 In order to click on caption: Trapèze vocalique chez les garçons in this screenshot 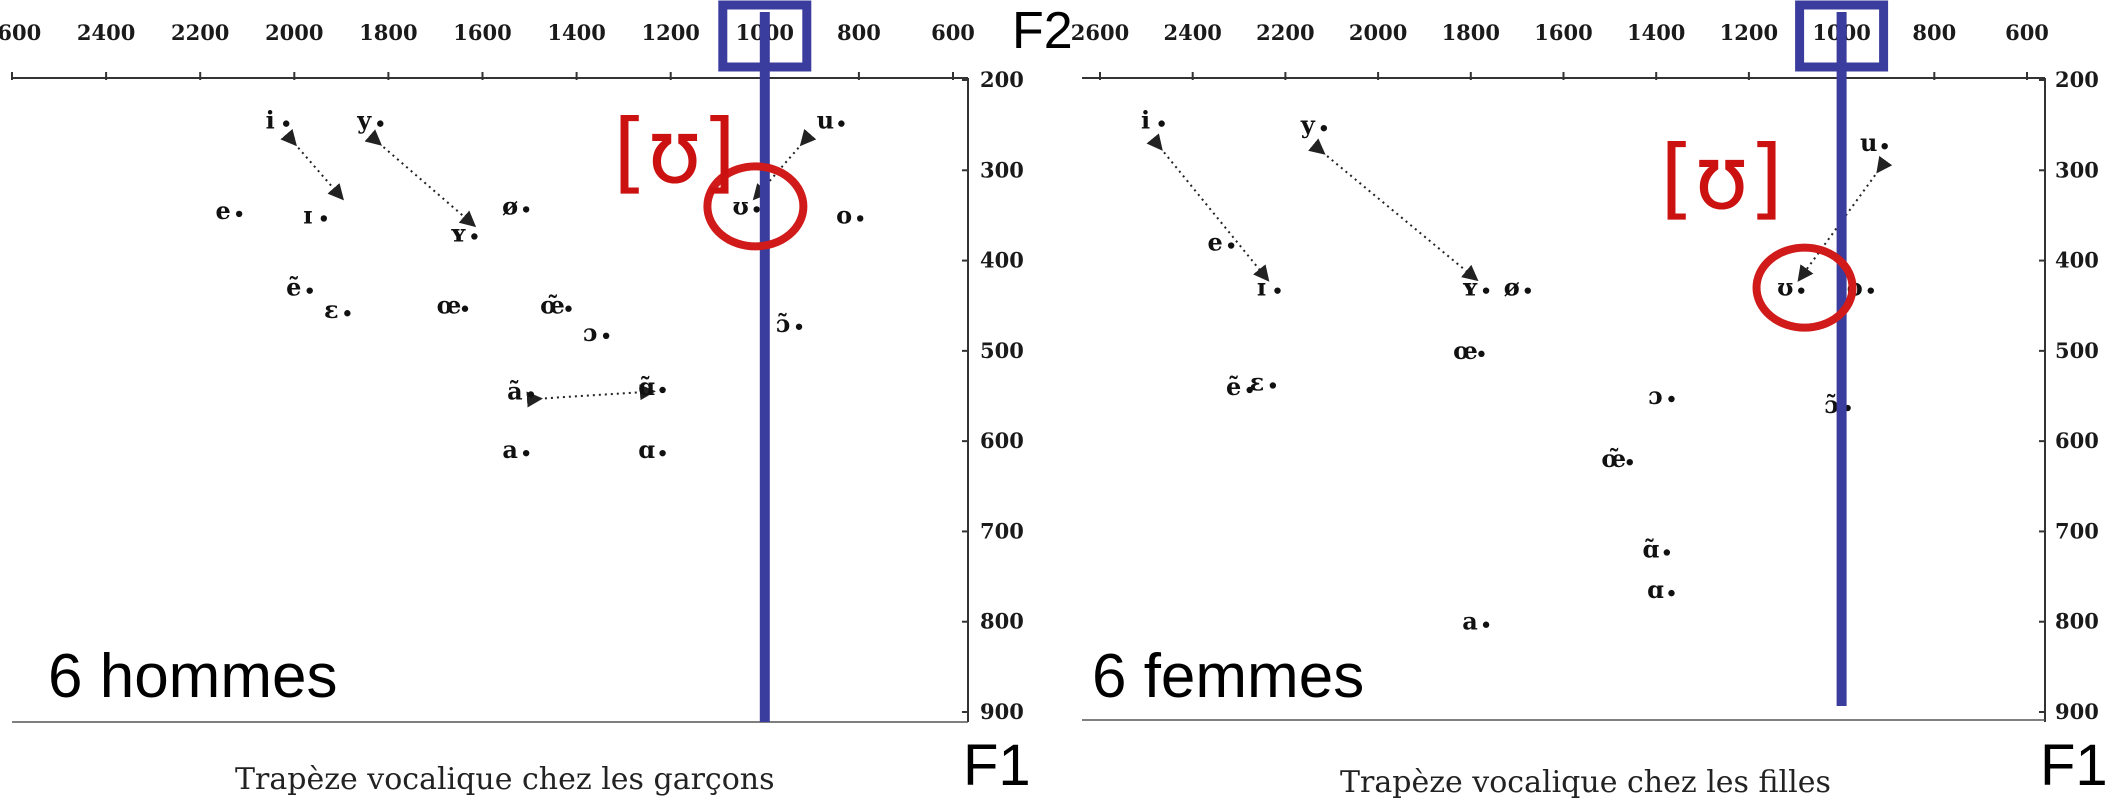, I will do `click(505, 779)`.